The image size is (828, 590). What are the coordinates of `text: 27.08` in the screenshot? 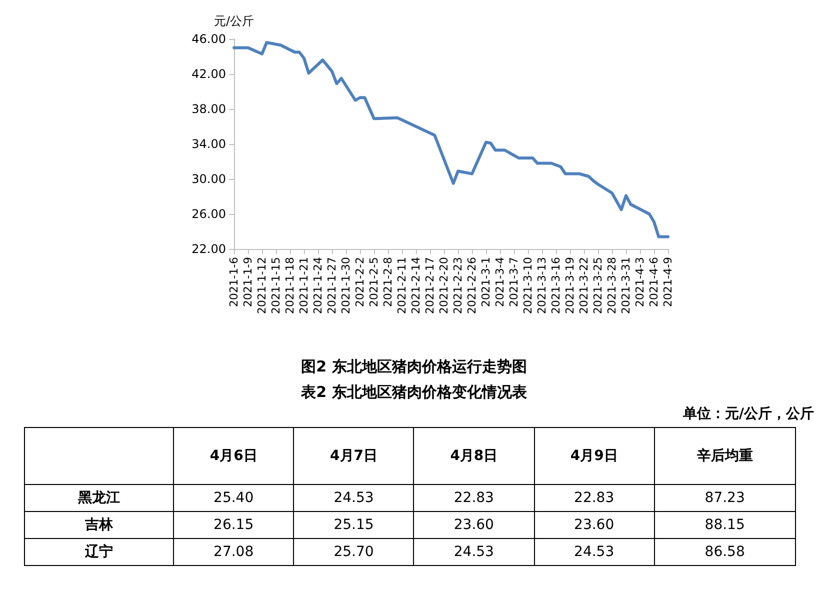 It's located at (234, 552).